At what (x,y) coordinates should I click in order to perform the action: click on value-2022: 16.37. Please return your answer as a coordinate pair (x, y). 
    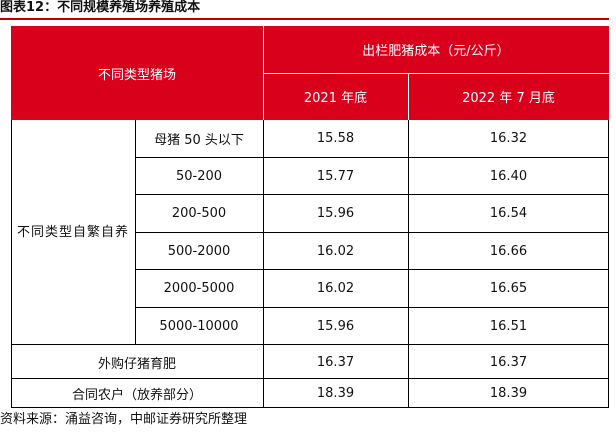
    Looking at the image, I should click on (508, 362).